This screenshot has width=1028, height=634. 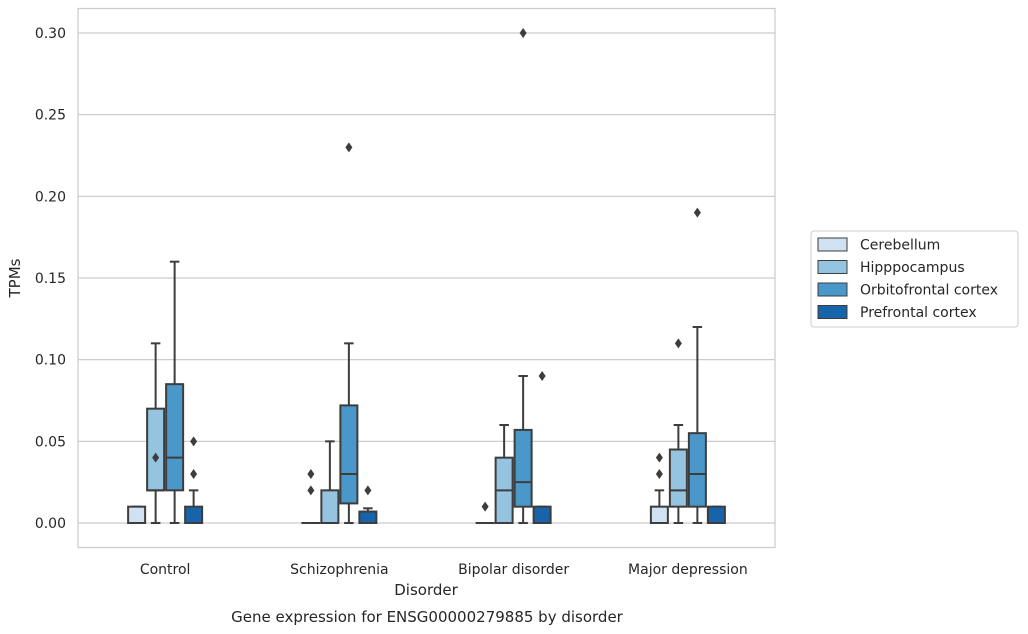 What do you see at coordinates (900, 246) in the screenshot?
I see `legend-label: Cerebellum` at bounding box center [900, 246].